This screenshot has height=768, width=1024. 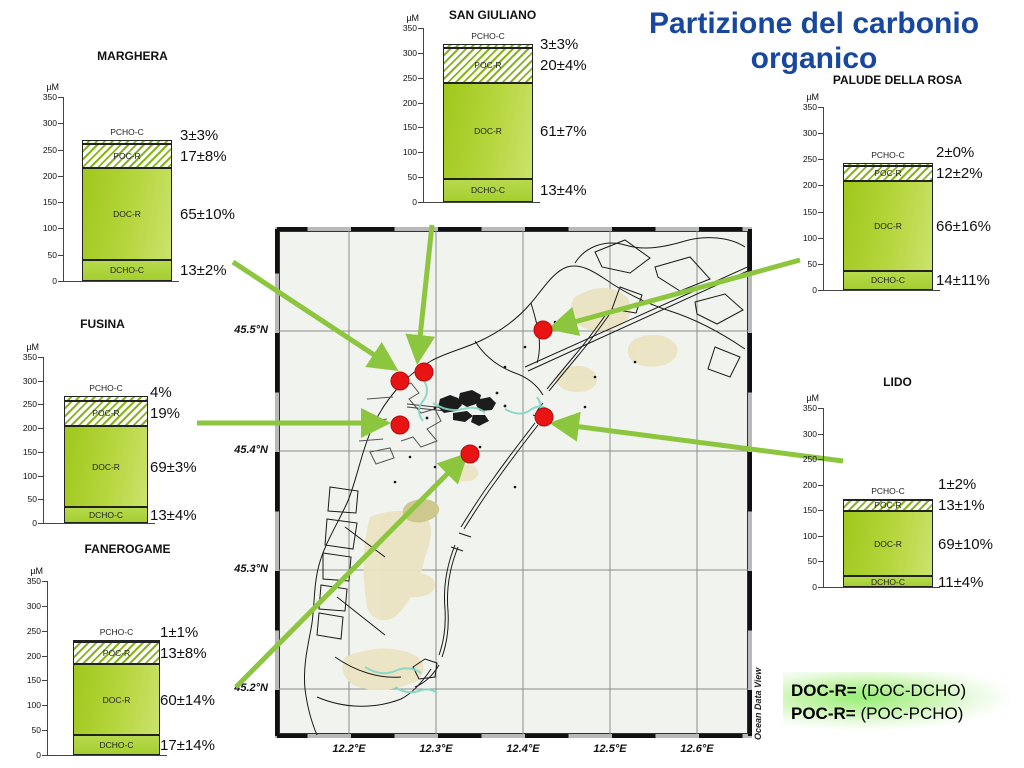 I want to click on pct-label-dcho-c: 11±4%, so click(x=961, y=582).